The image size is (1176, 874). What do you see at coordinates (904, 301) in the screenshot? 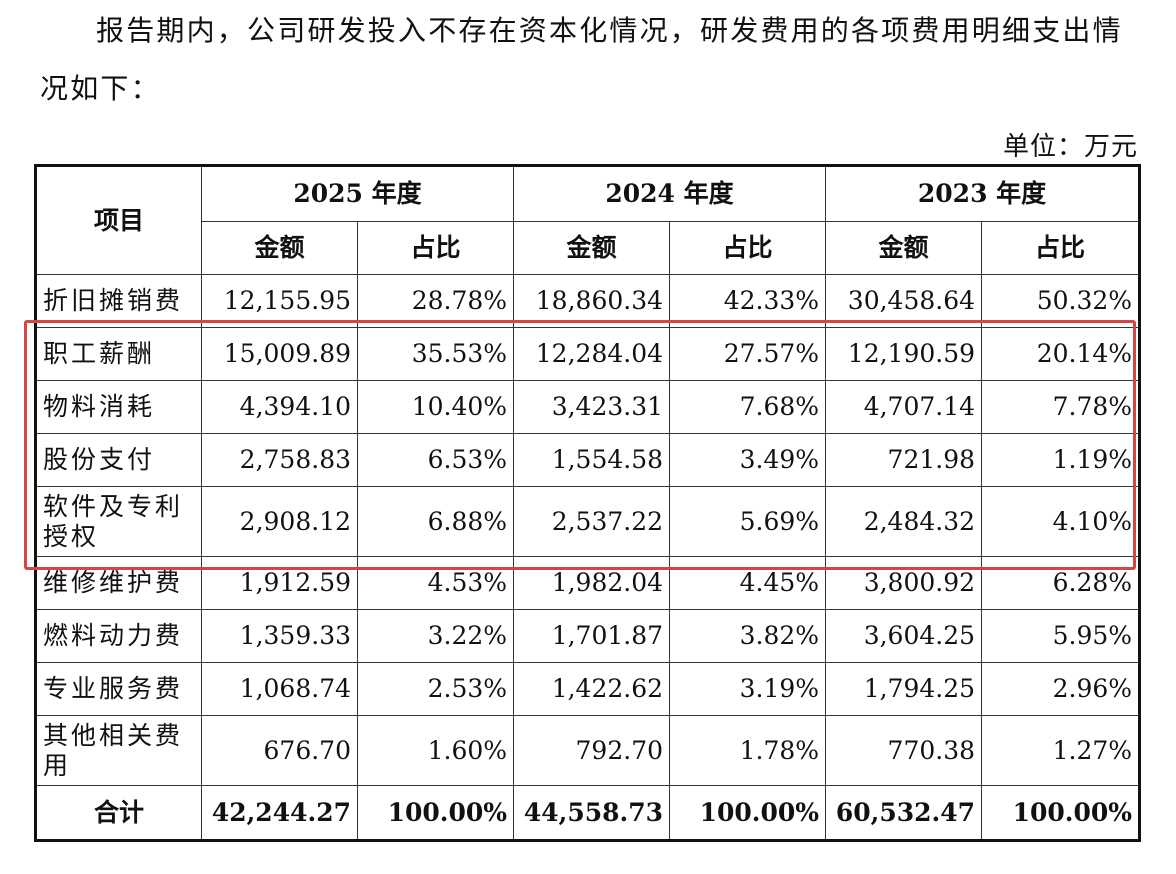
I see `amount-cell: 30,458.64` at bounding box center [904, 301].